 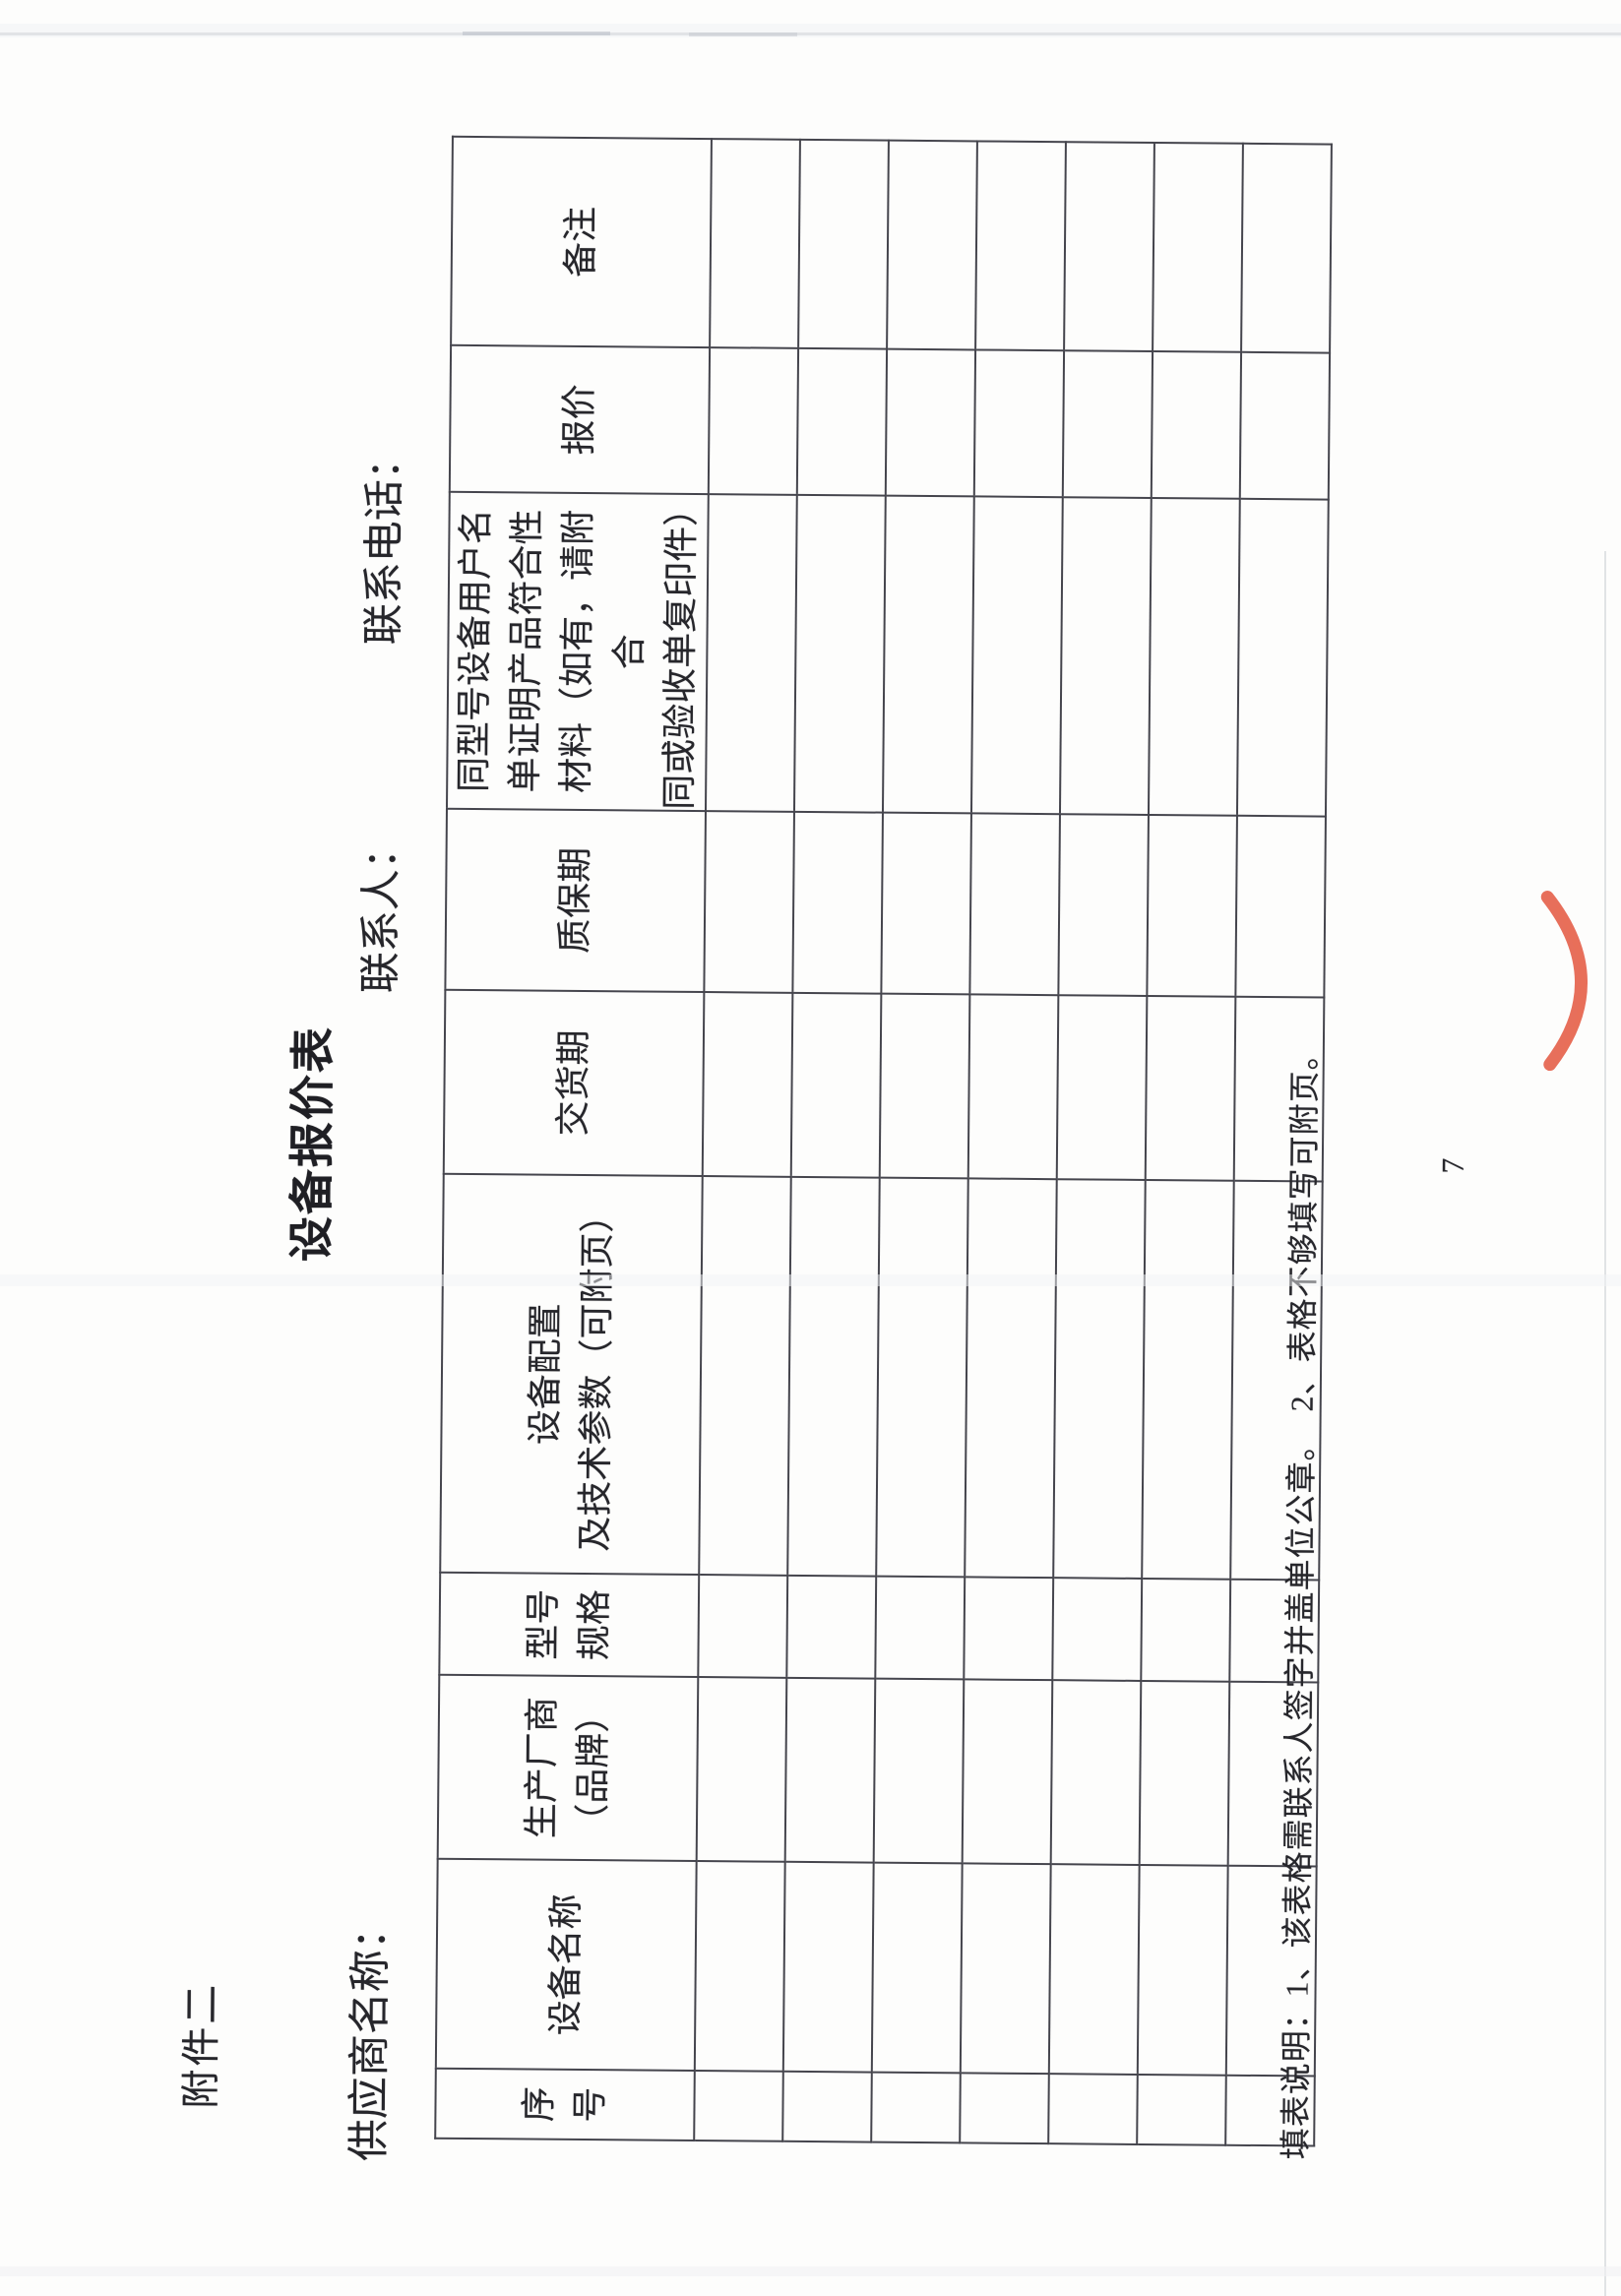 What do you see at coordinates (590, 2104) in the screenshot?
I see `col-header-line: 号` at bounding box center [590, 2104].